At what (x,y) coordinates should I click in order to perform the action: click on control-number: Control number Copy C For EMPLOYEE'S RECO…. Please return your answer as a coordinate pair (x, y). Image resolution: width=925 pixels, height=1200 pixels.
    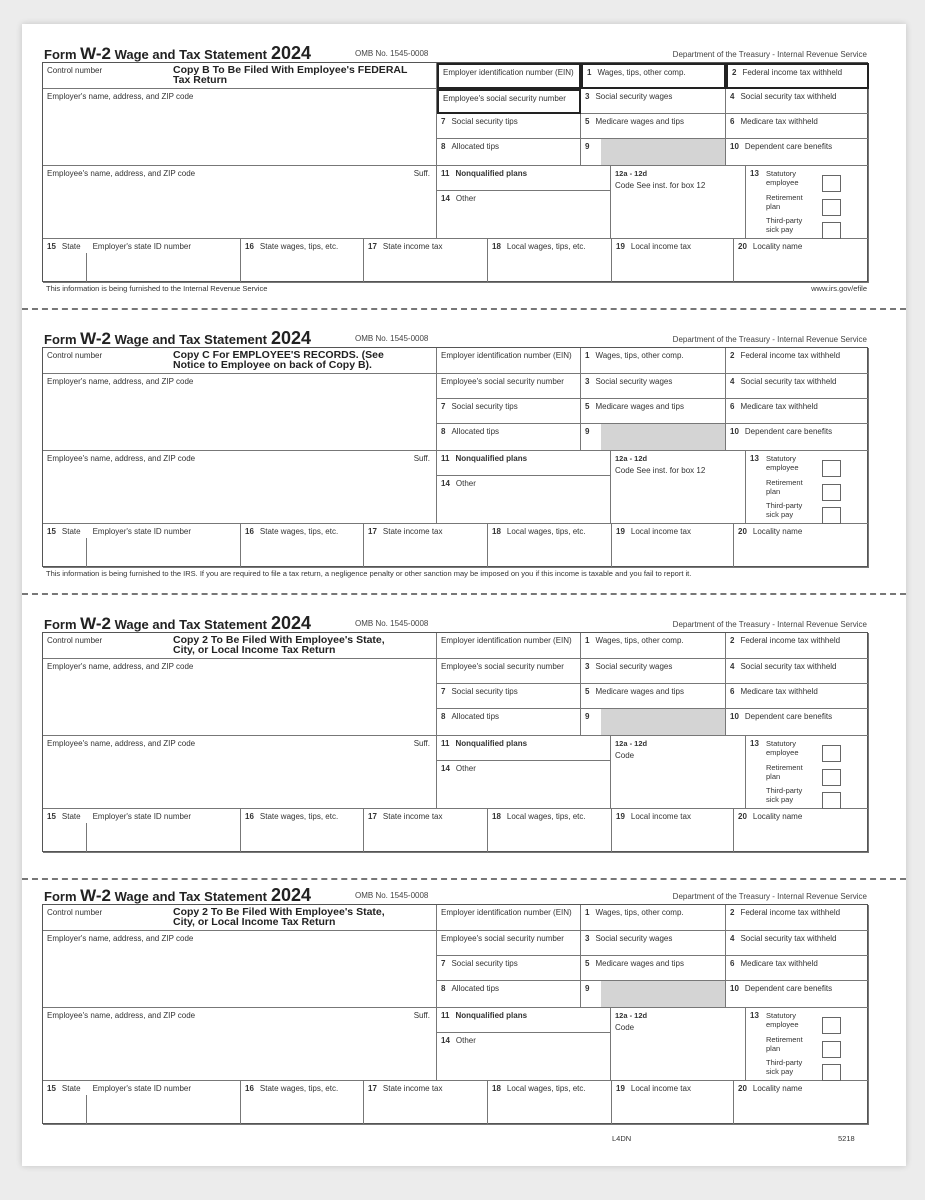
    Looking at the image, I should click on (240, 361).